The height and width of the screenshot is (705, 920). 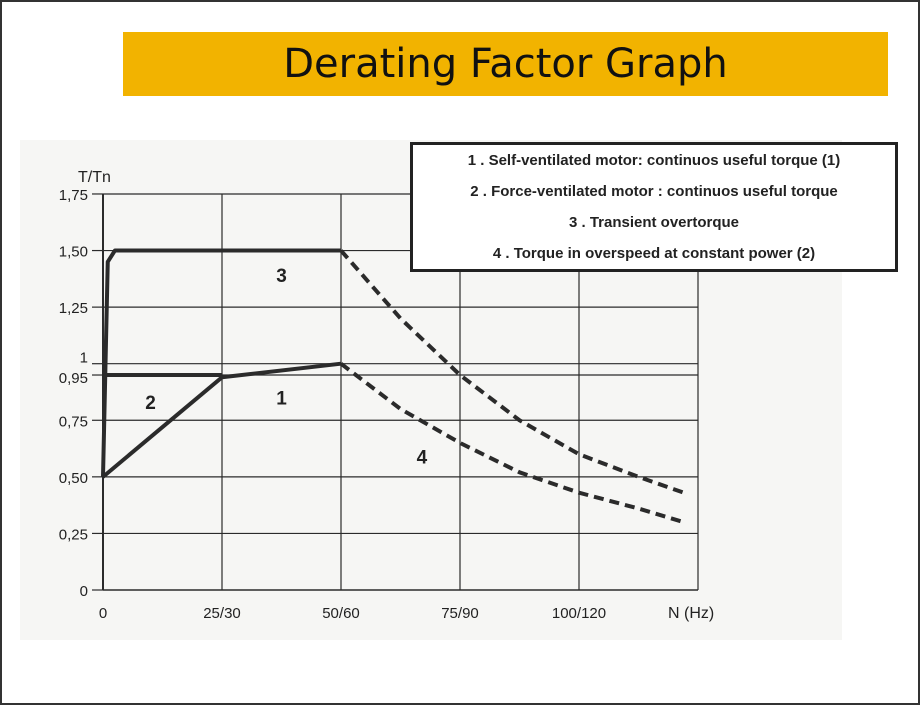 What do you see at coordinates (73, 195) in the screenshot?
I see `y-tick-label: 1,75` at bounding box center [73, 195].